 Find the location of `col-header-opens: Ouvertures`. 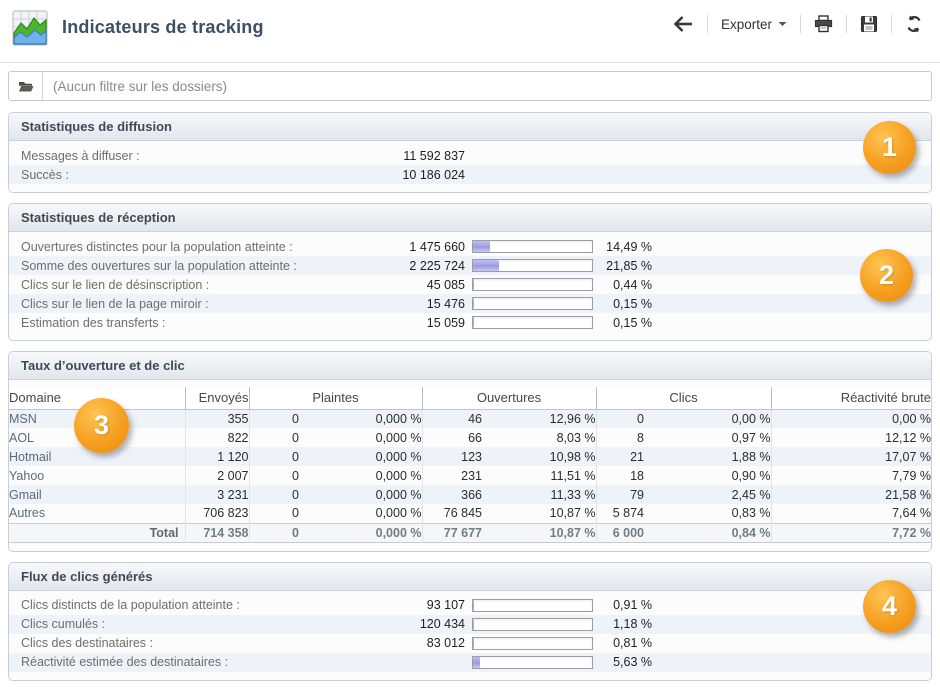

col-header-opens: Ouvertures is located at coordinates (508, 398).